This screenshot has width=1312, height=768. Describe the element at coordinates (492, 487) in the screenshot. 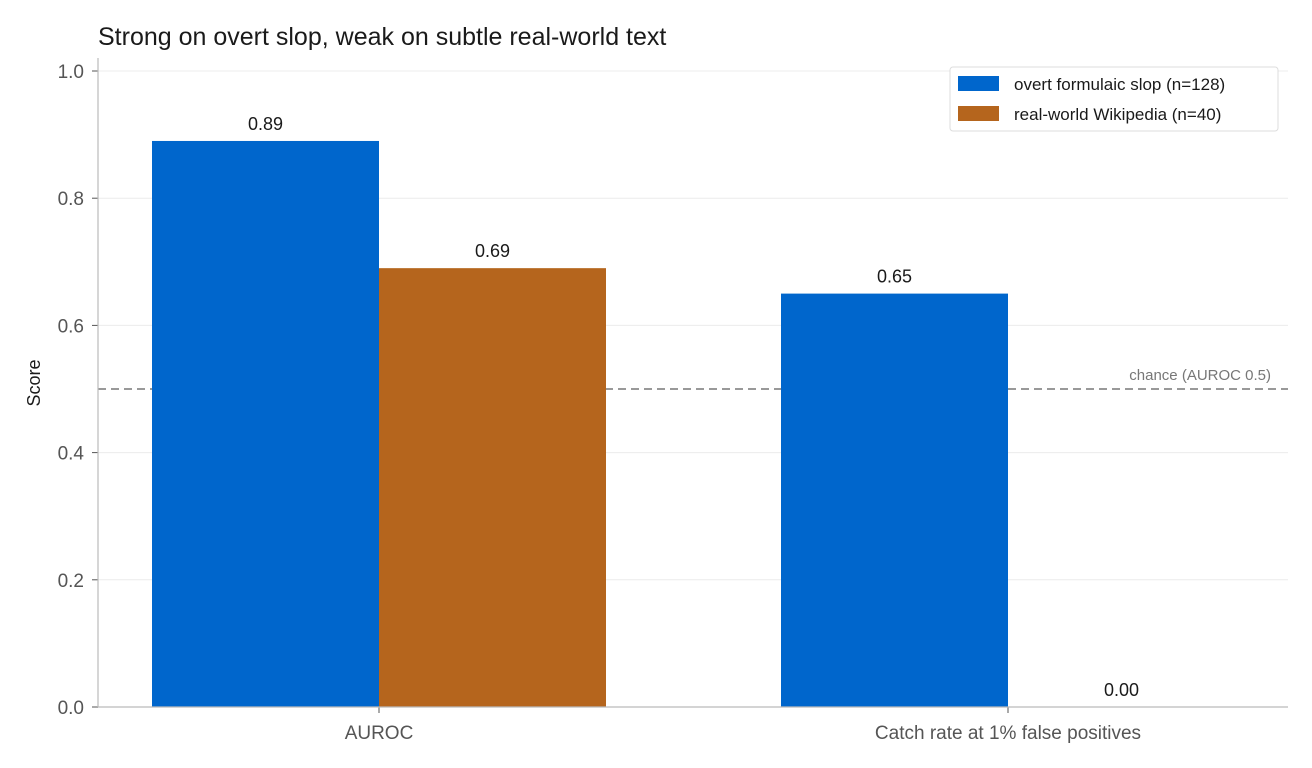

I see `bar-wikipedia-auroc` at that location.